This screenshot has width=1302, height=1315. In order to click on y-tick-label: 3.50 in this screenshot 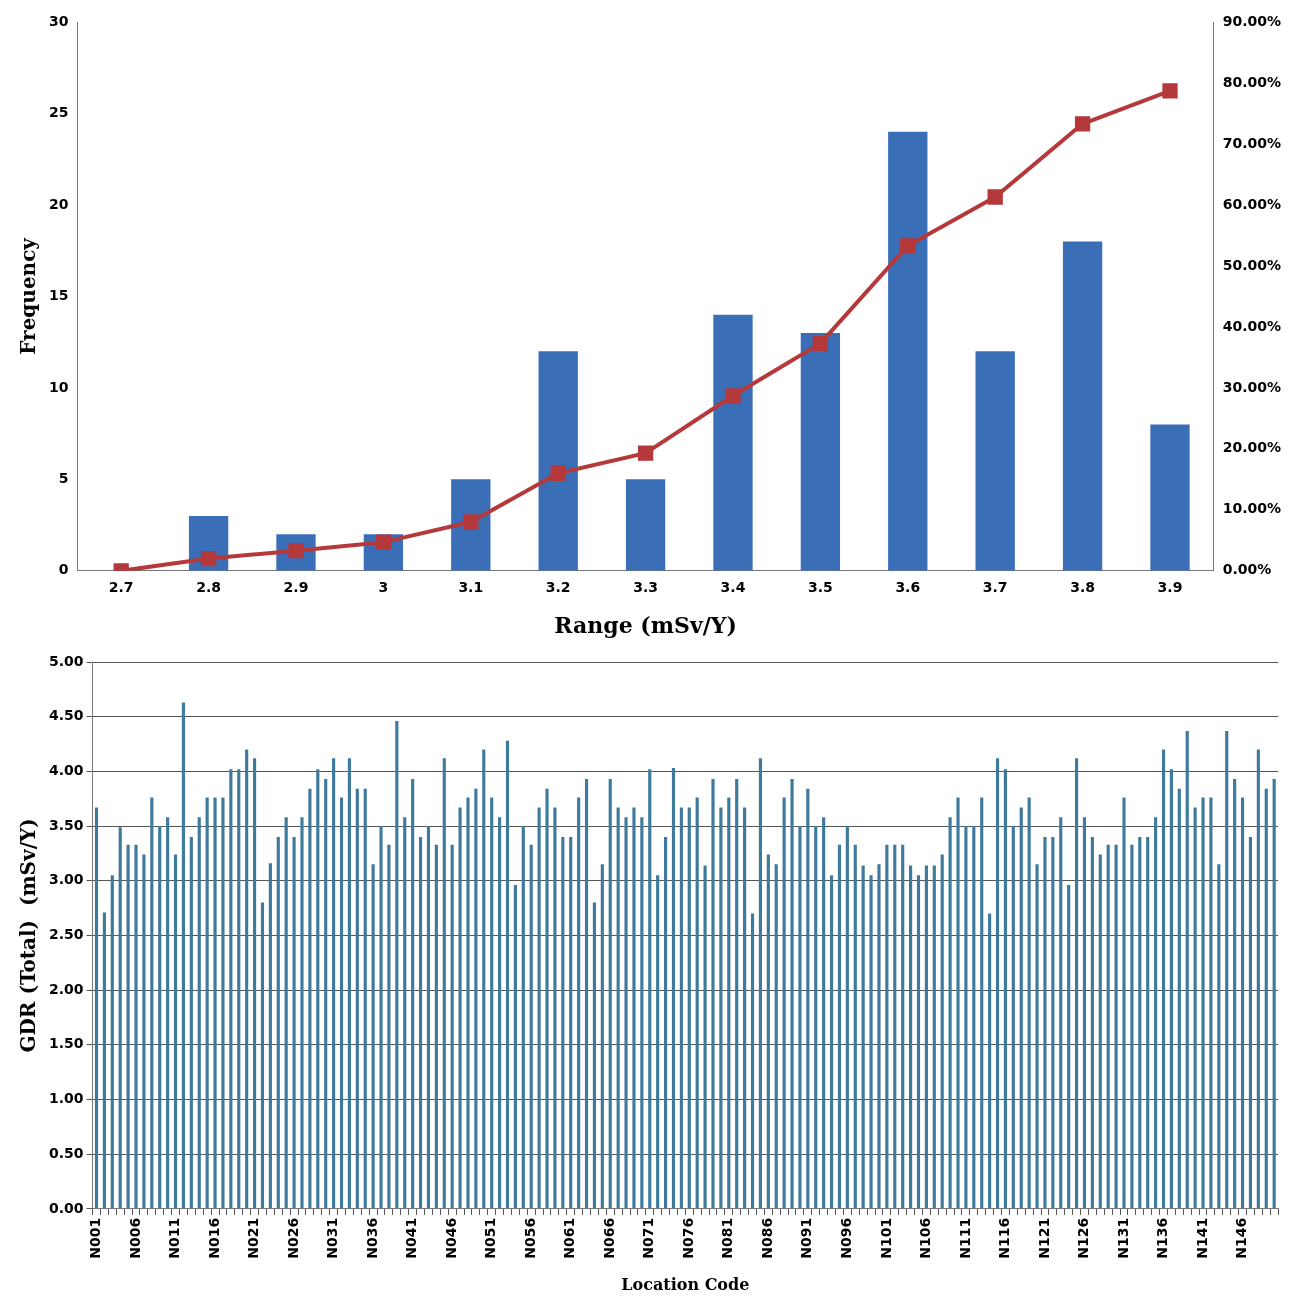, I will do `click(66, 824)`.